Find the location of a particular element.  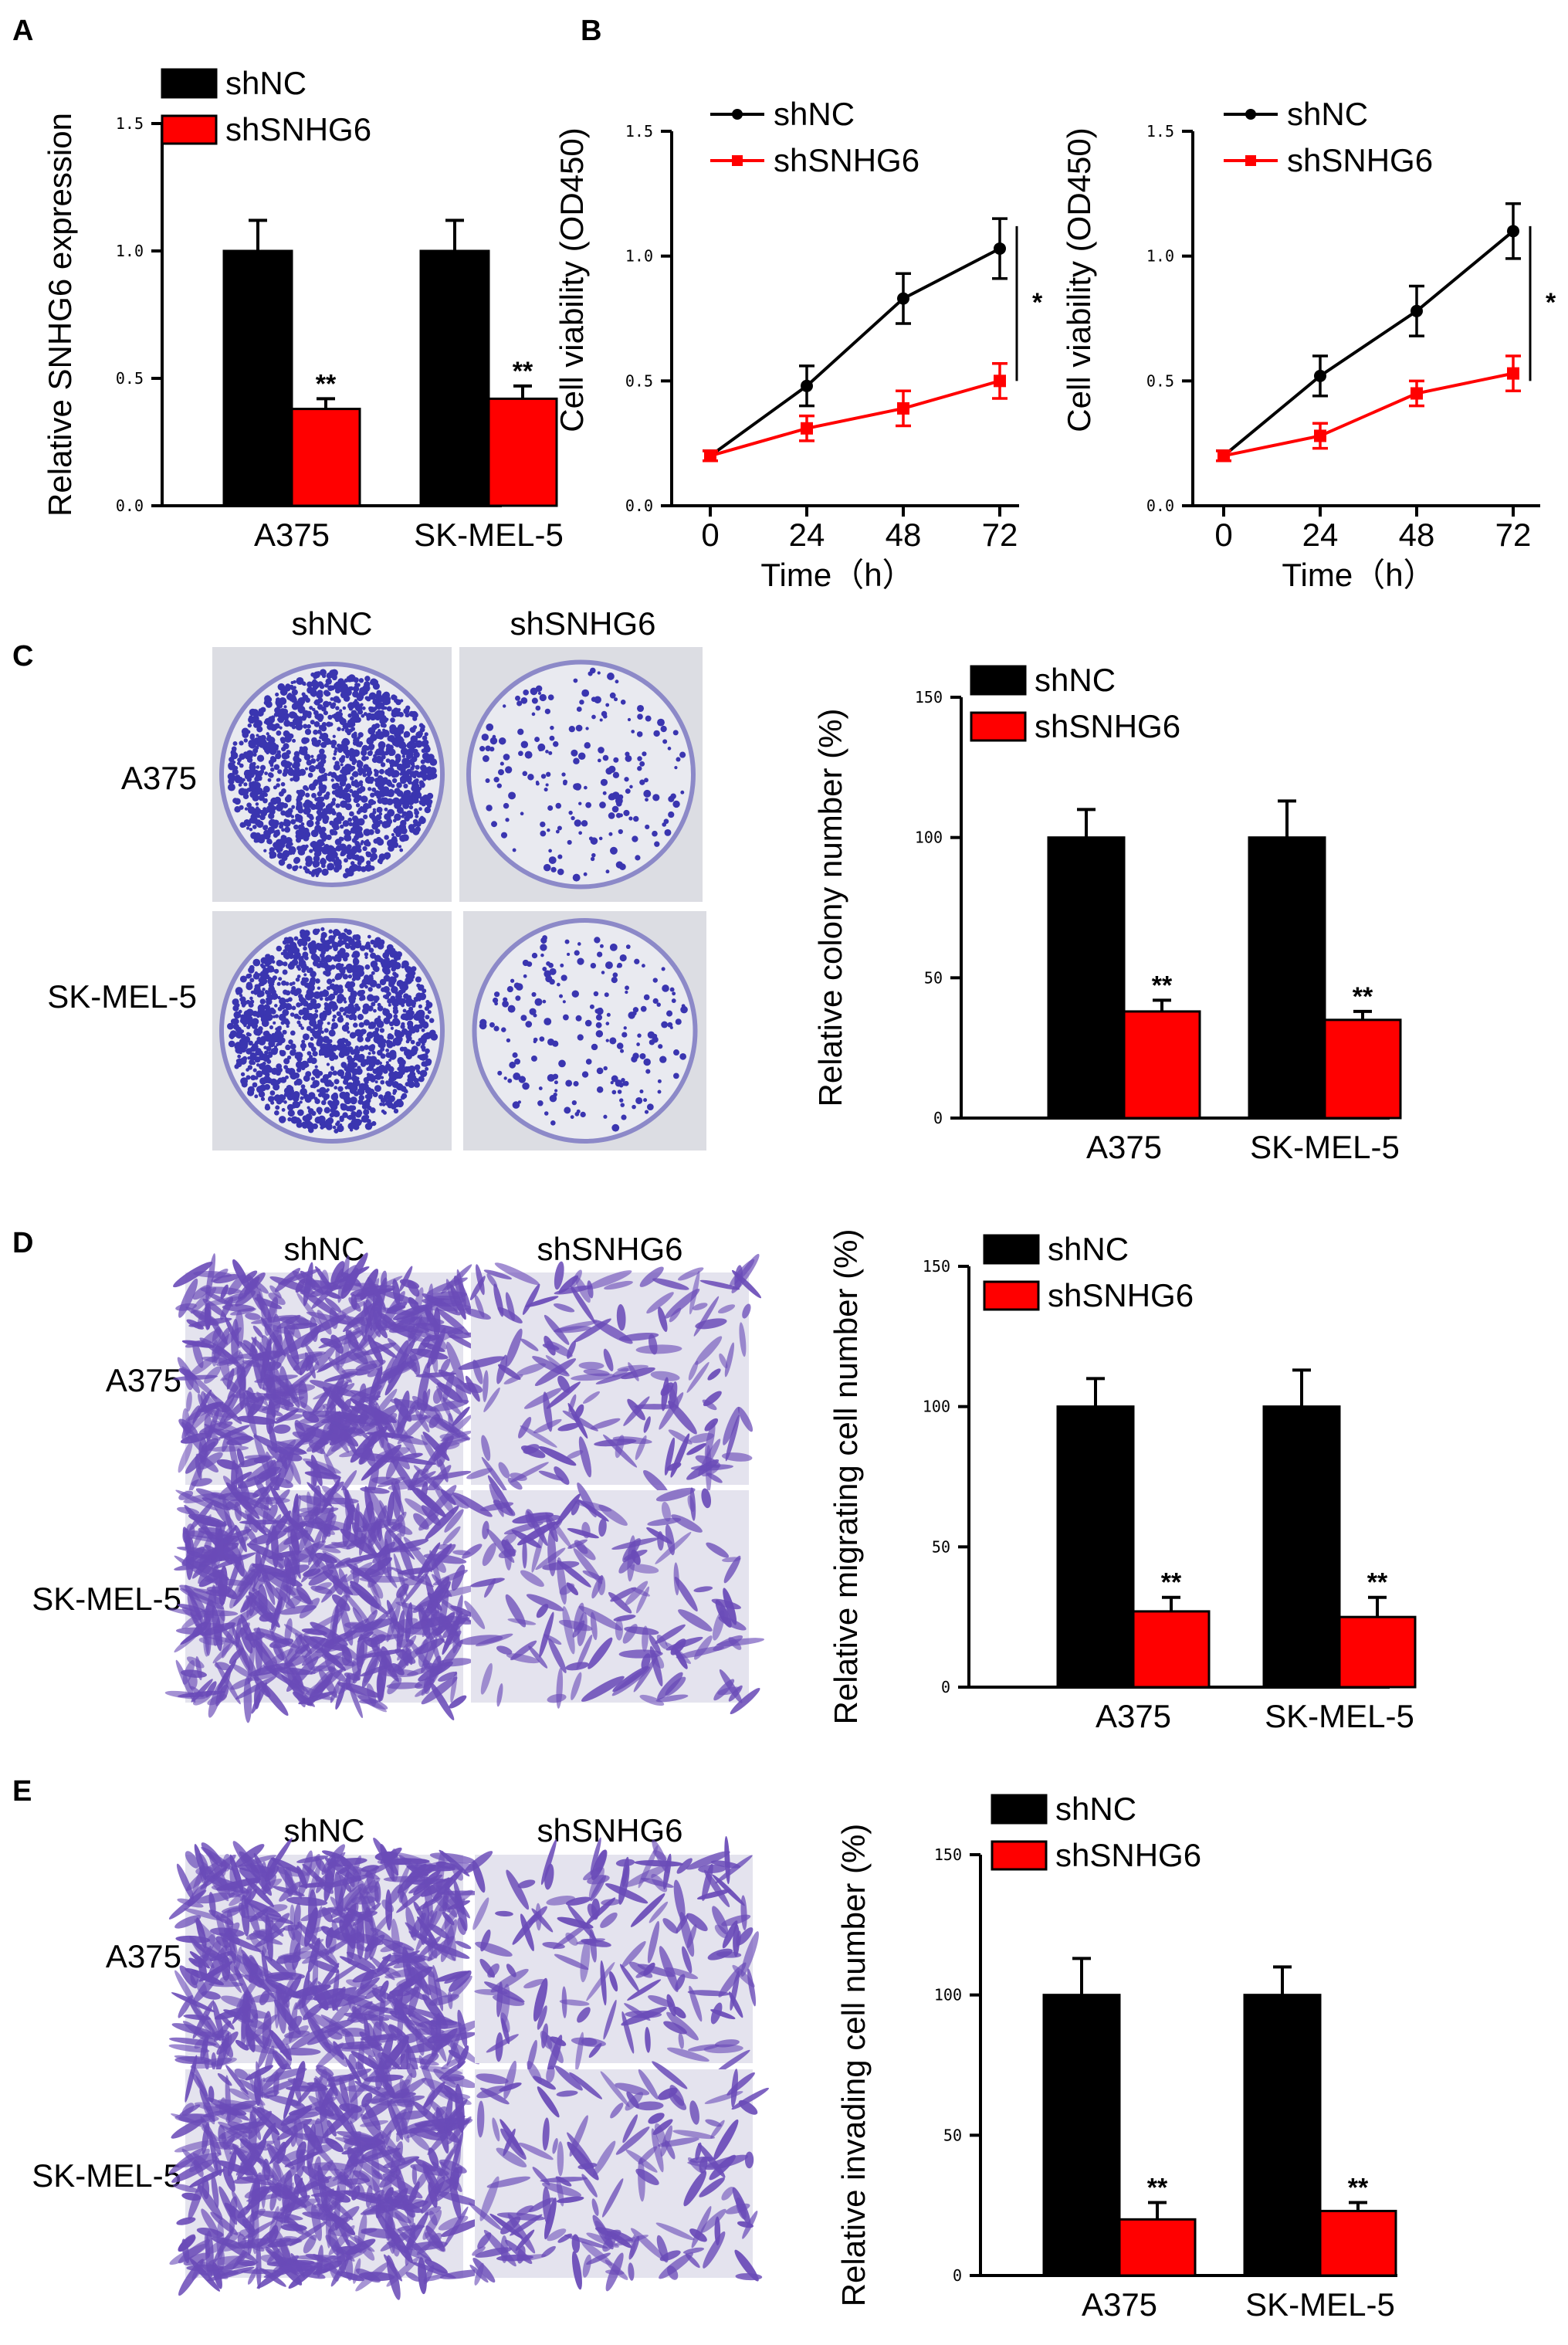

series-line-shSNHG6 is located at coordinates (855, 419).